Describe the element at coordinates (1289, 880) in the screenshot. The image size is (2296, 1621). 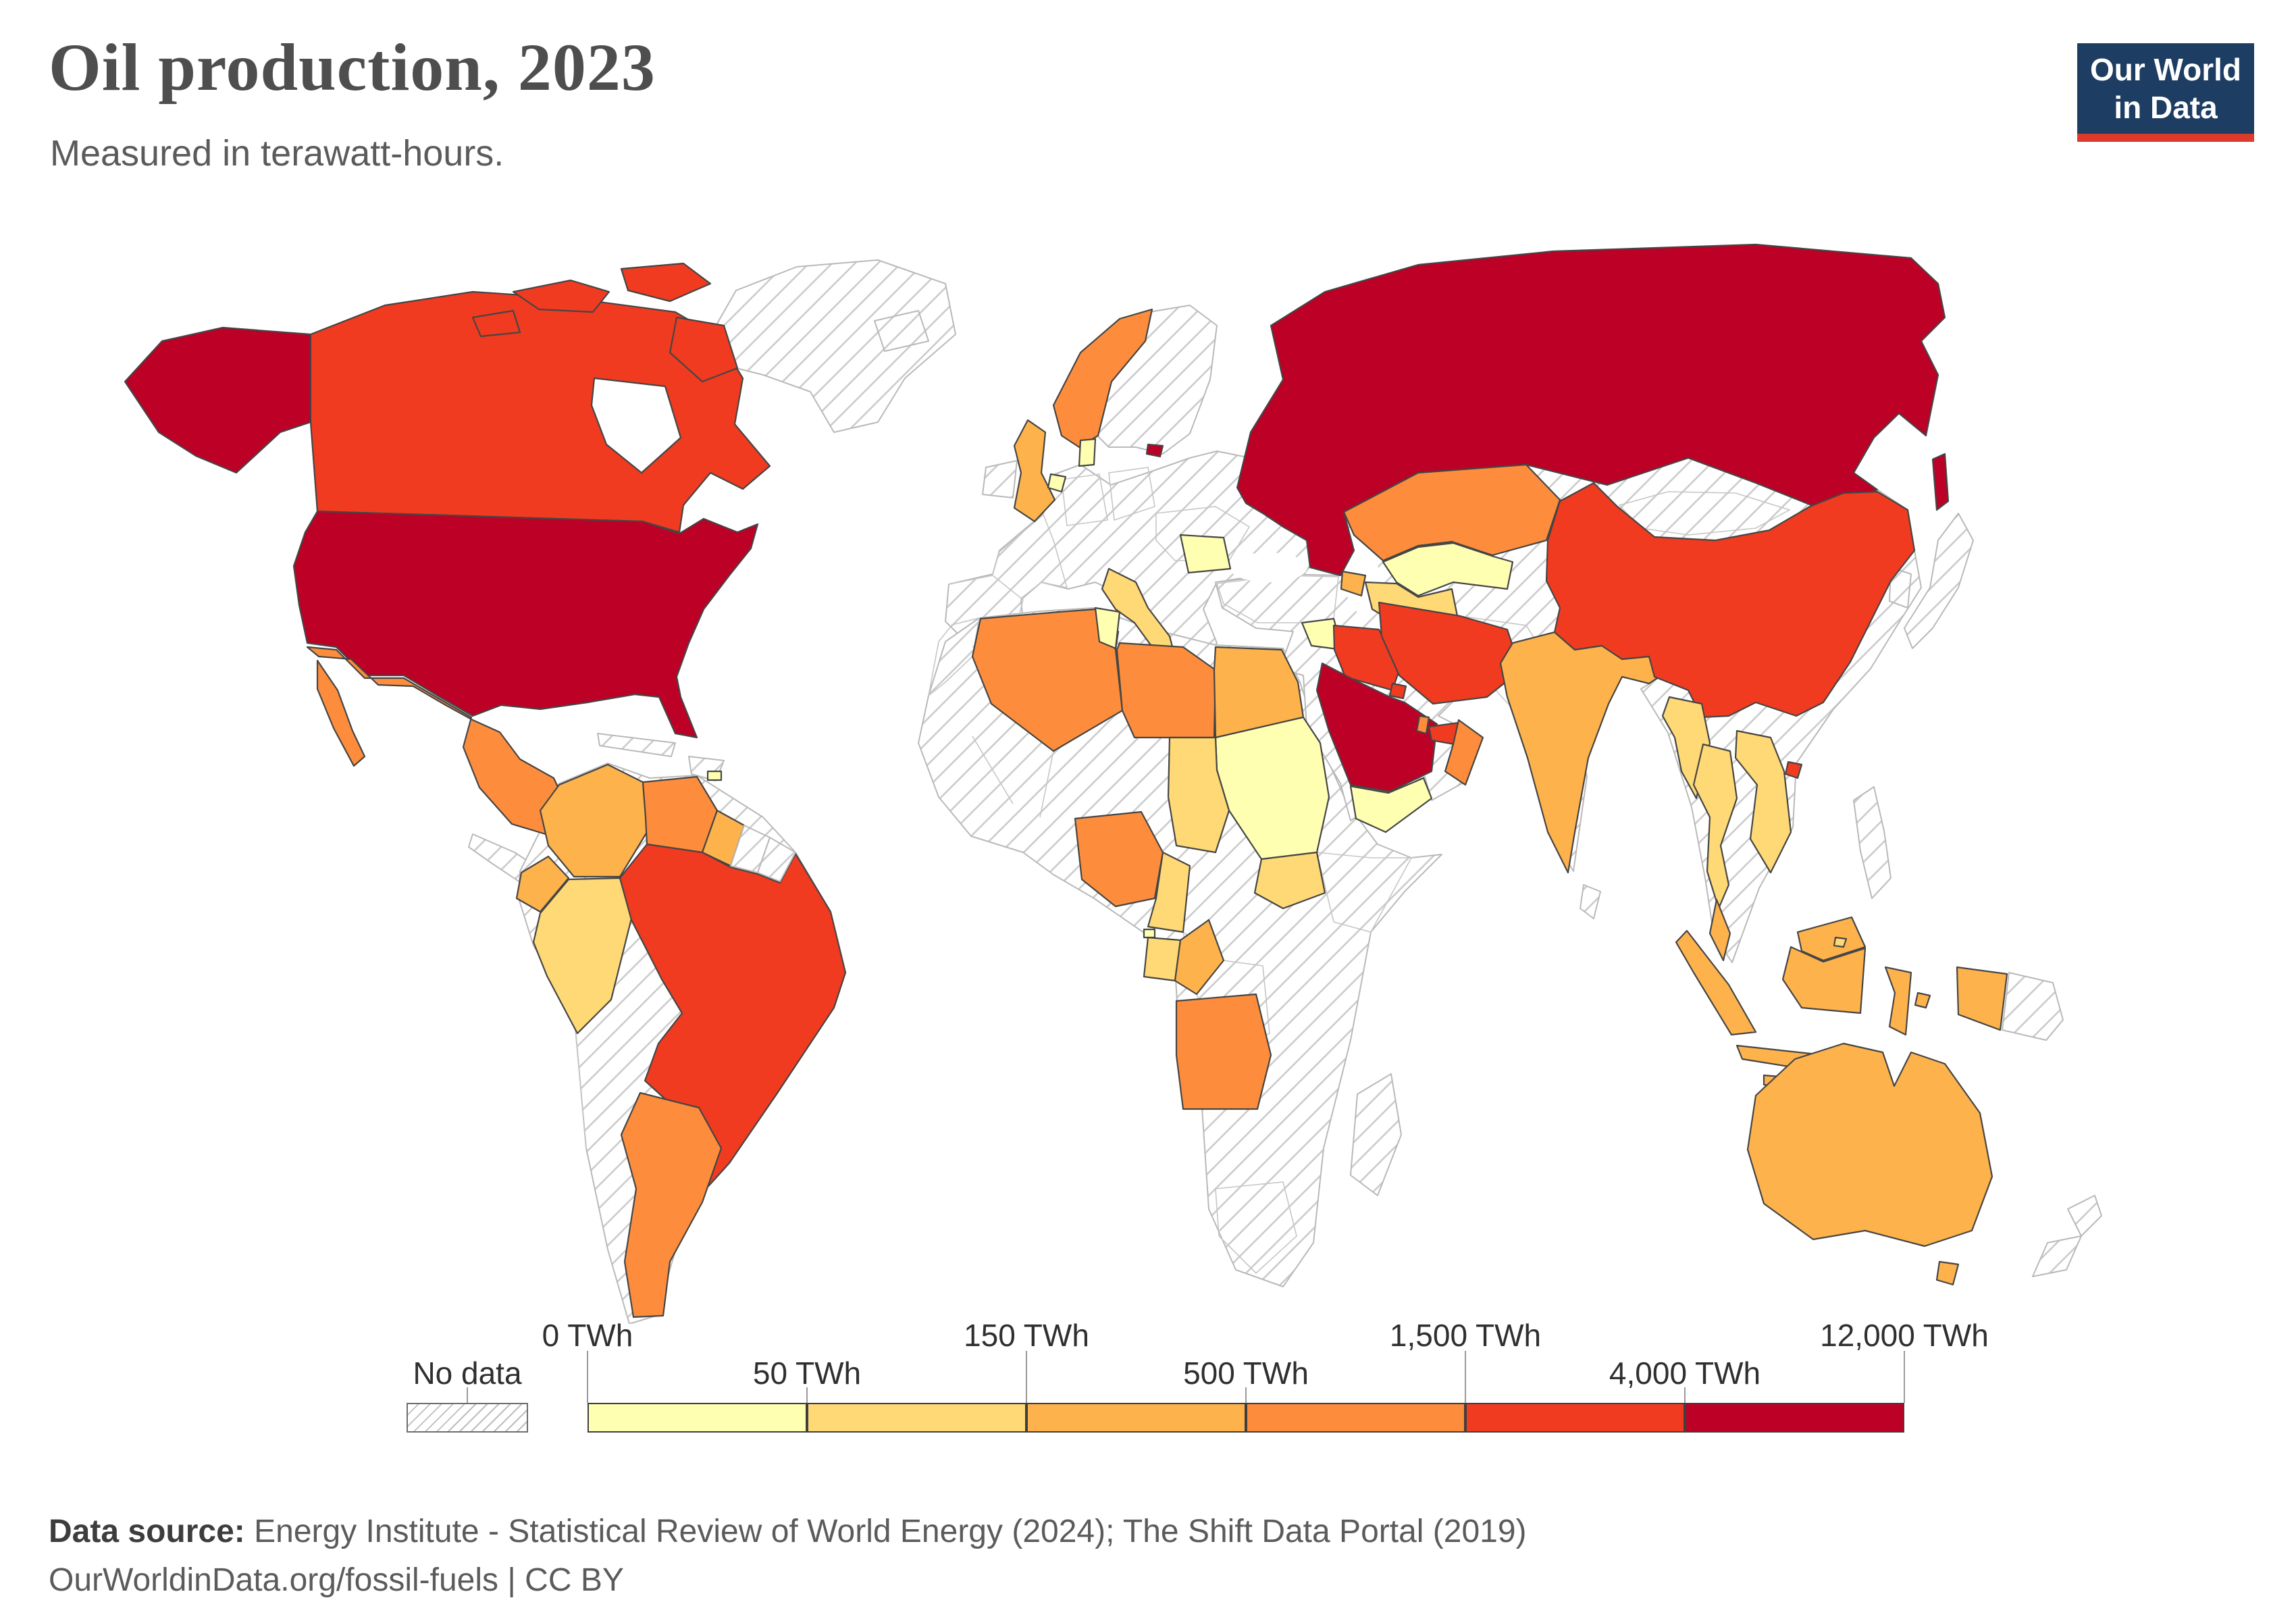
I see `country-south-sudan` at that location.